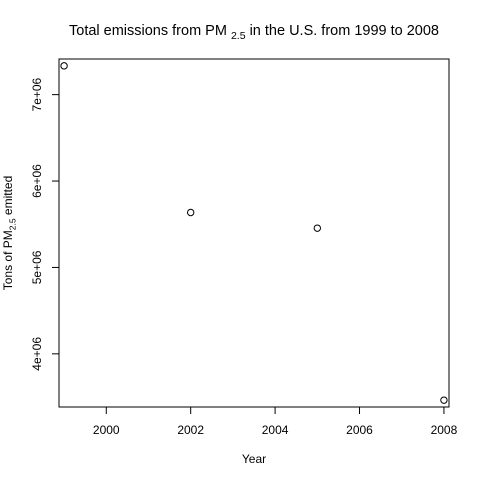 The height and width of the screenshot is (480, 480). Describe the element at coordinates (254, 459) in the screenshot. I see `x-axis-label: Year` at that location.